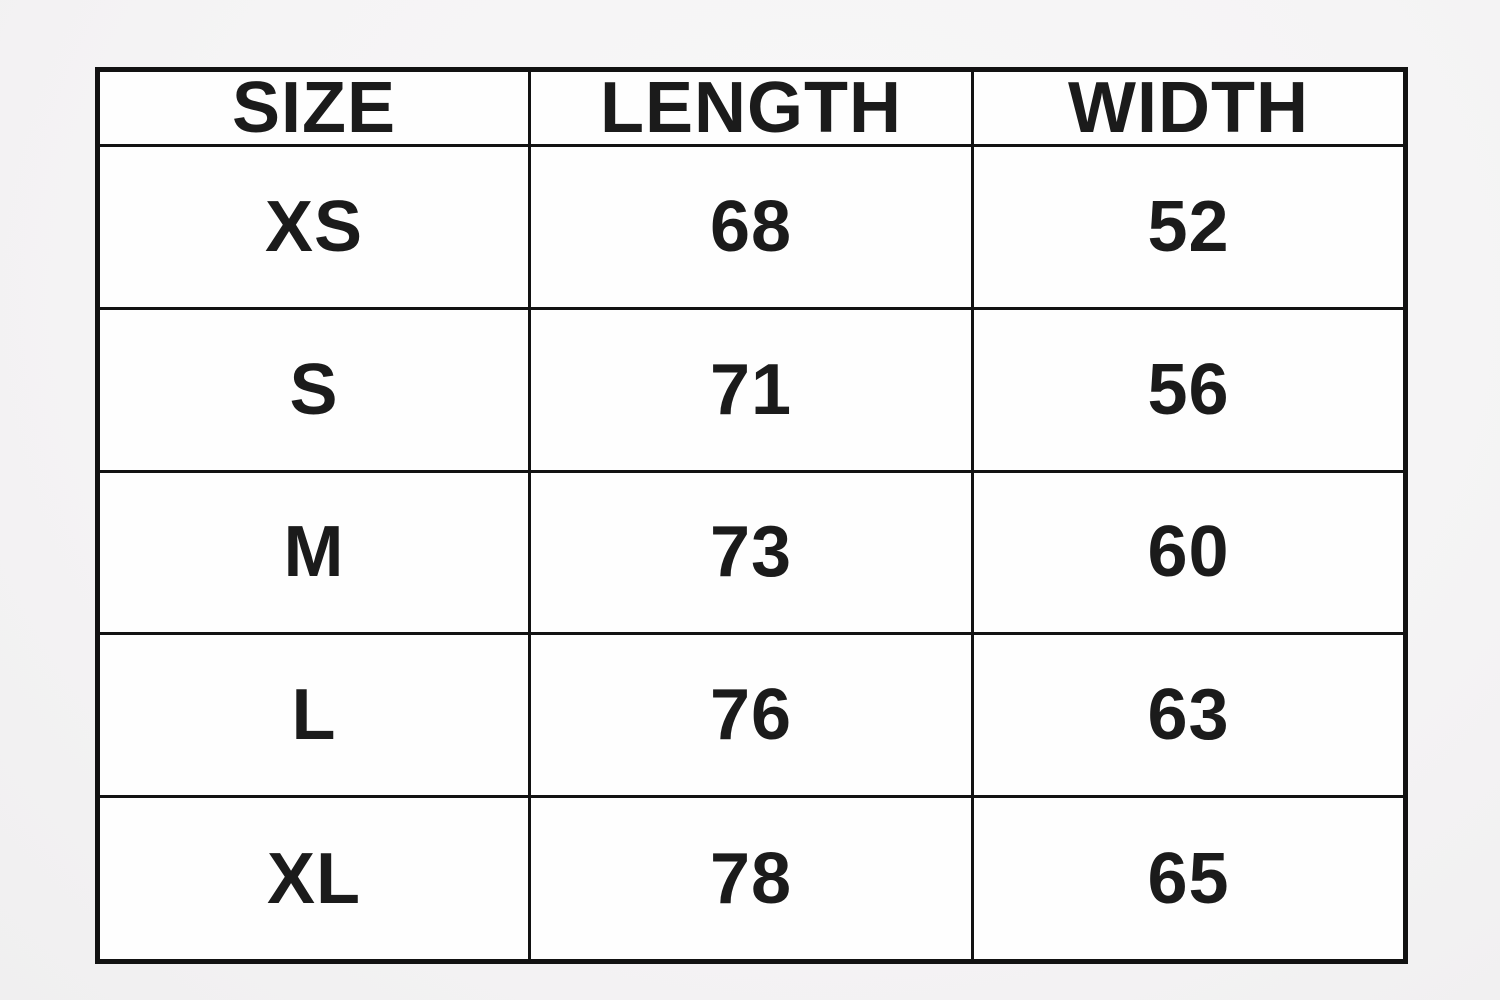 This screenshot has width=1500, height=1000. What do you see at coordinates (1189, 552) in the screenshot?
I see `cell-width: 60` at bounding box center [1189, 552].